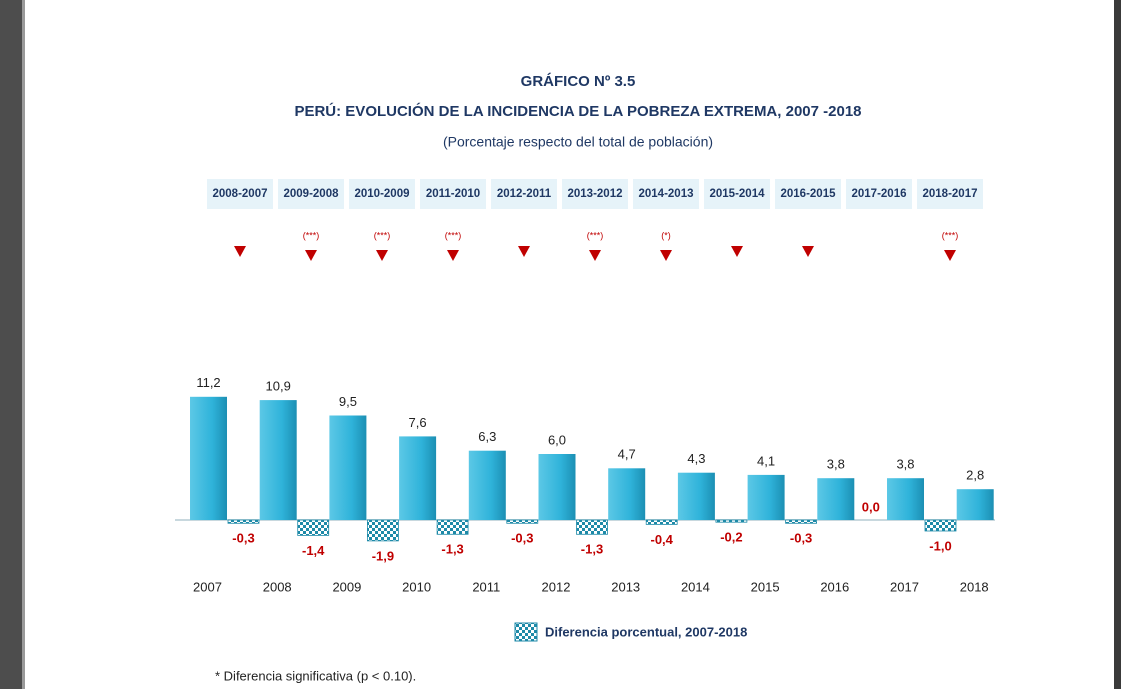 The image size is (1121, 689). What do you see at coordinates (661, 539) in the screenshot?
I see `difference-label: -0,4` at bounding box center [661, 539].